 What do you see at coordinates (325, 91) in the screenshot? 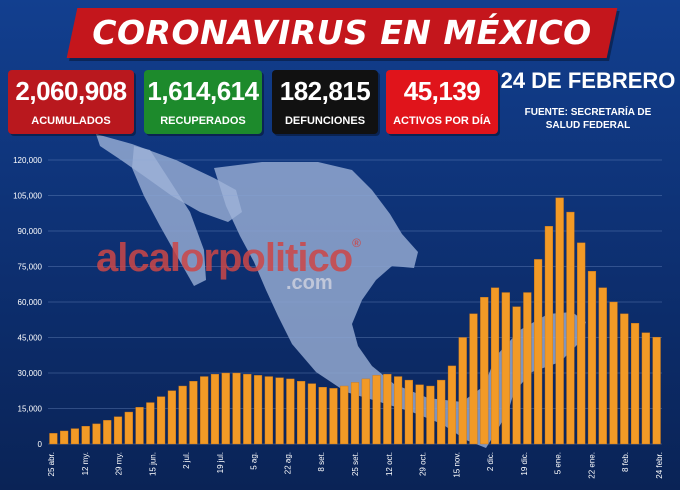
I see `stat-defunciones-value: 182,815` at bounding box center [325, 91].